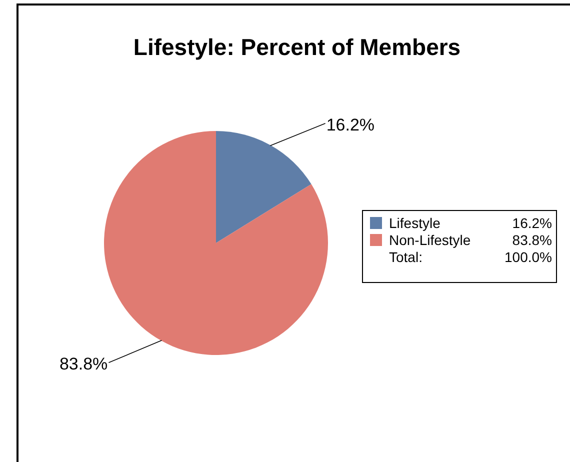 Image resolution: width=570 pixels, height=462 pixels. What do you see at coordinates (415, 223) in the screenshot?
I see `legend-label: Lifestyle` at bounding box center [415, 223].